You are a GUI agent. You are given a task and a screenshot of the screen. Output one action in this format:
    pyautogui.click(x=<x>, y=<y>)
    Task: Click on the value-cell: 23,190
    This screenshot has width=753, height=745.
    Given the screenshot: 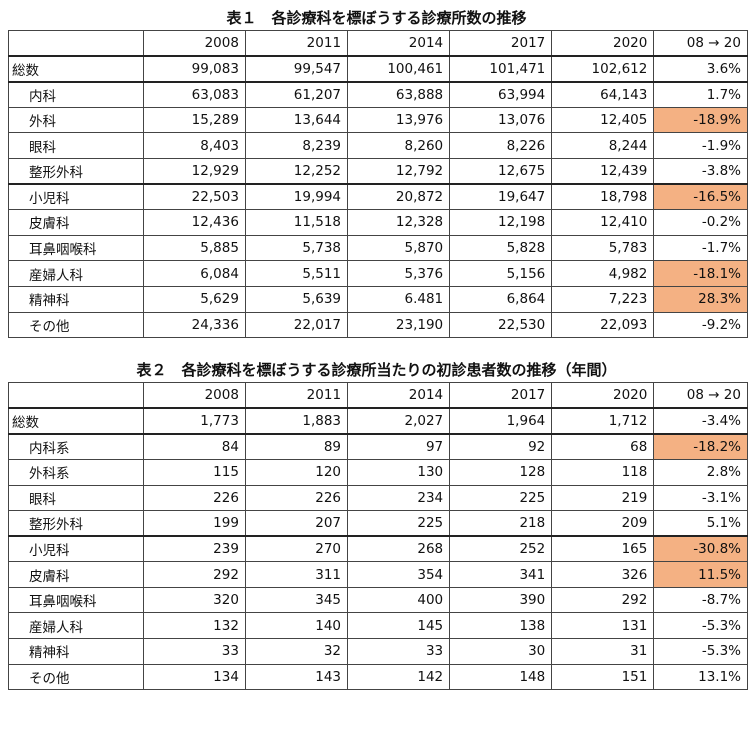 What is the action you would take?
    pyautogui.click(x=399, y=325)
    